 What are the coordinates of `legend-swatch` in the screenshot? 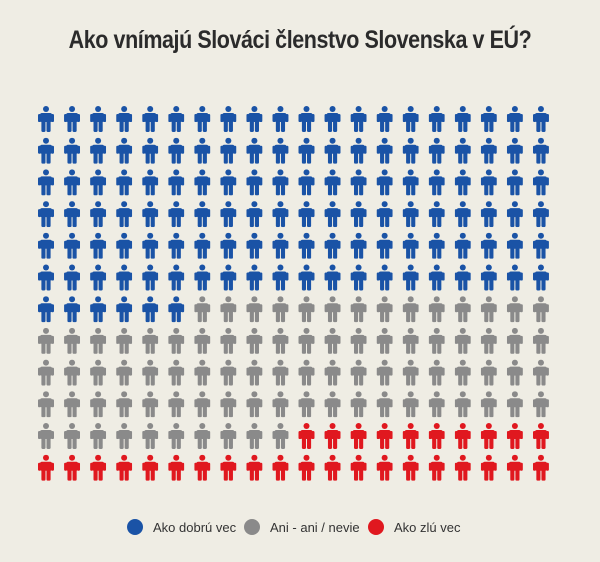 It's located at (252, 527).